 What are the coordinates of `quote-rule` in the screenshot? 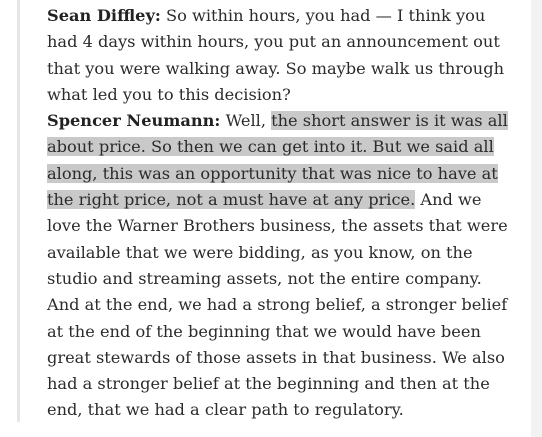 It's located at (18, 211).